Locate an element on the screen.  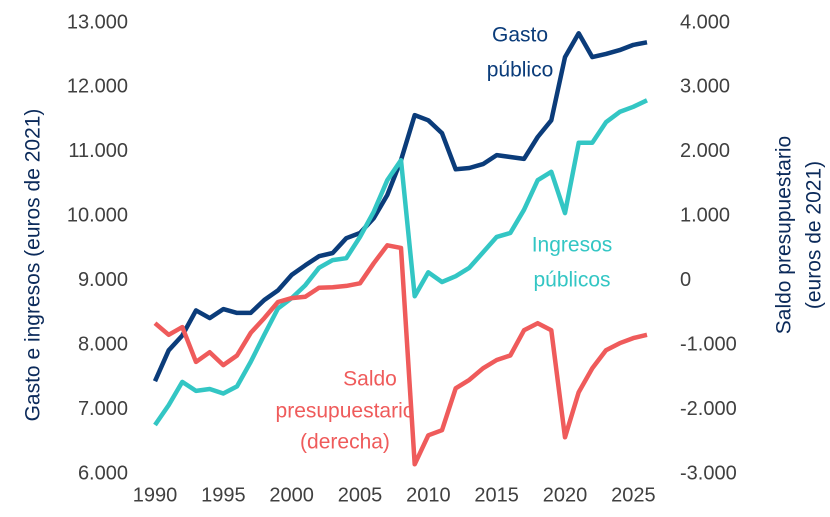
series-annotation: Ingresos is located at coordinates (572, 245).